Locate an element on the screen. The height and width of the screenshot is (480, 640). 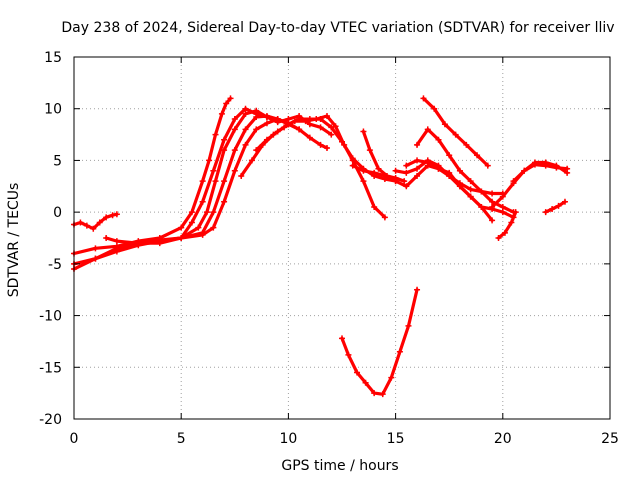
x-tick-label: 5 is located at coordinates (181, 439).